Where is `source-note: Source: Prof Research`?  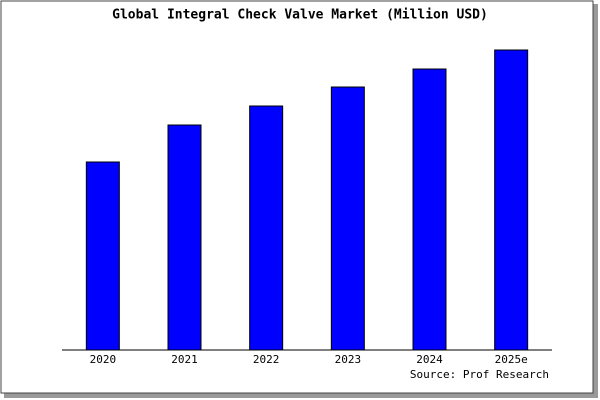
source-note: Source: Prof Research is located at coordinates (479, 374).